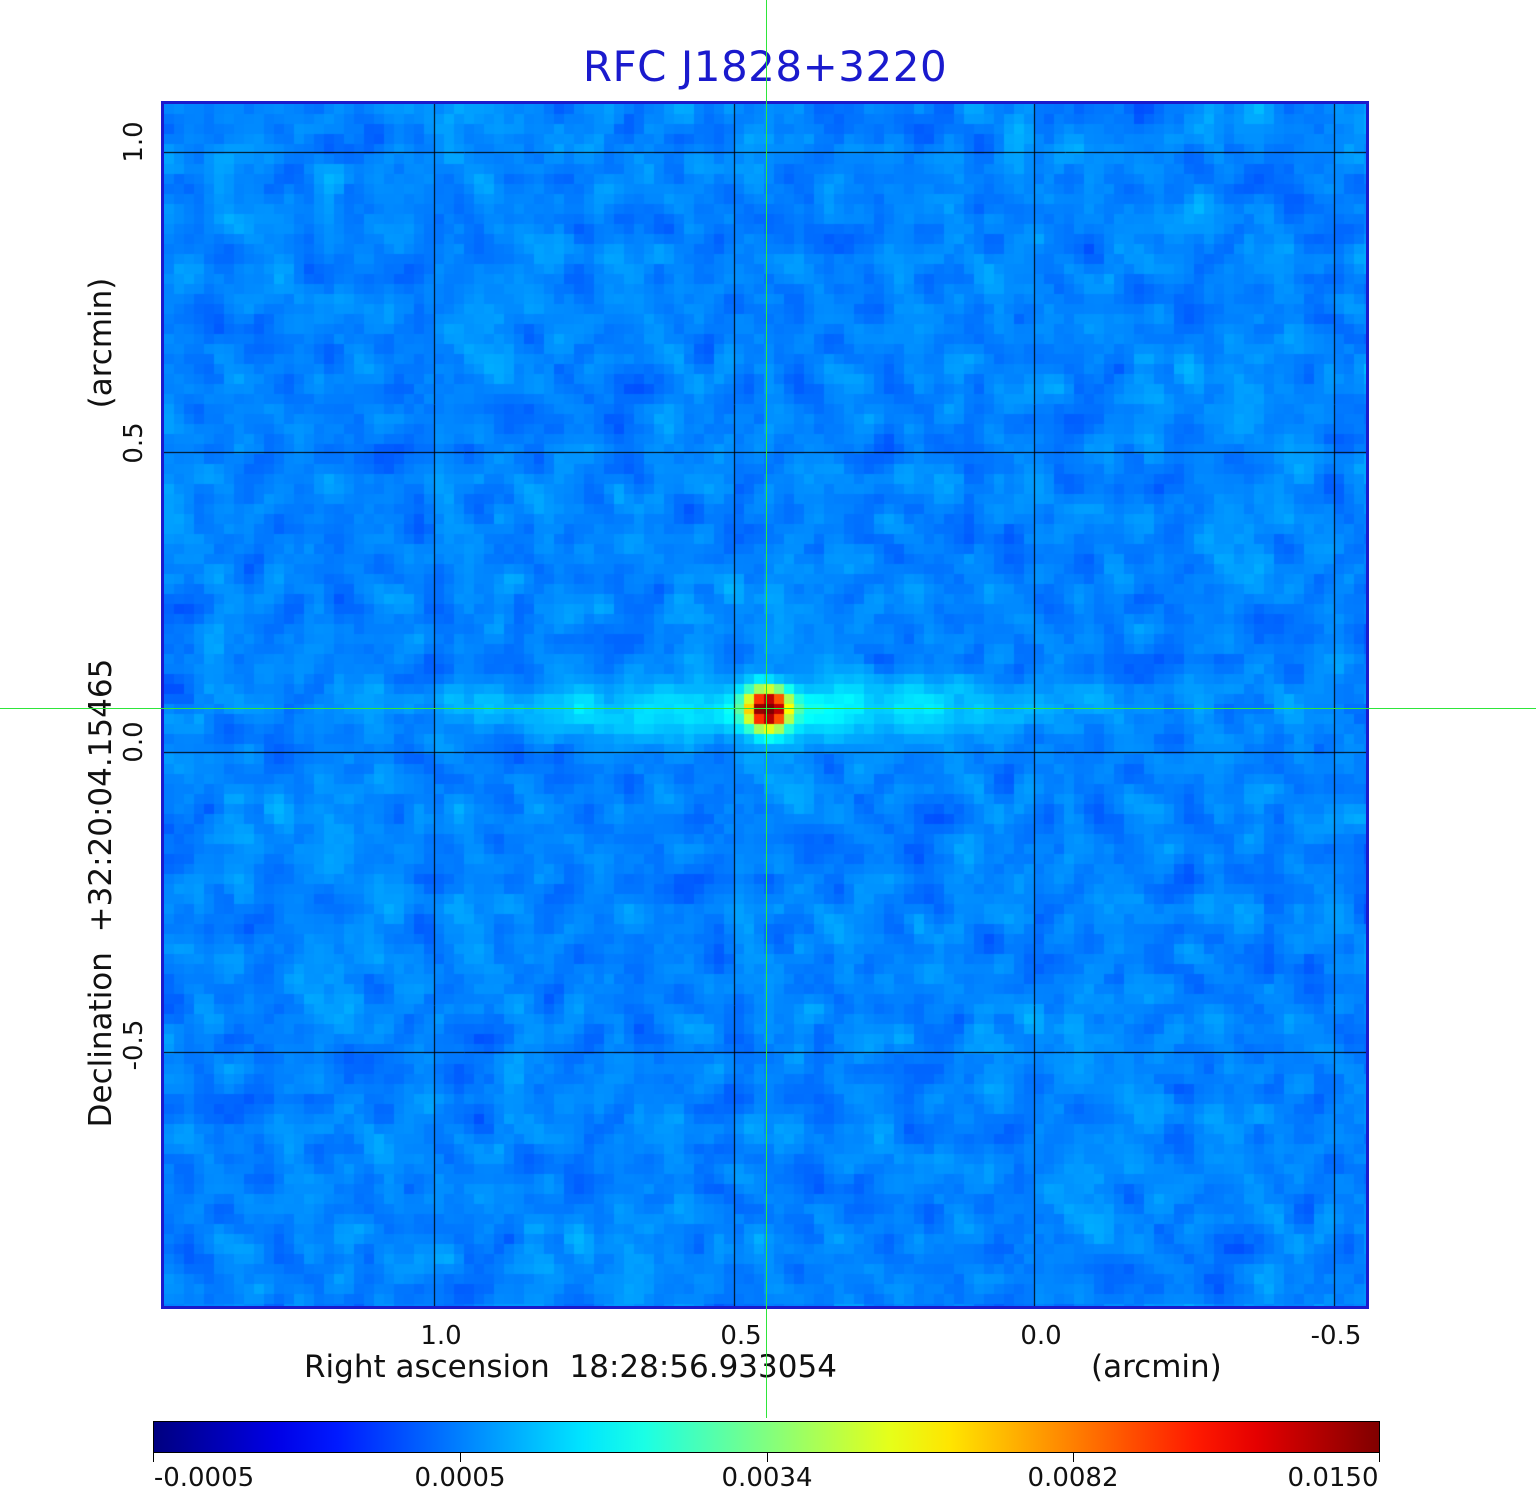  Describe the element at coordinates (134, 142) in the screenshot. I see `y-tick-label: 1.0` at that location.